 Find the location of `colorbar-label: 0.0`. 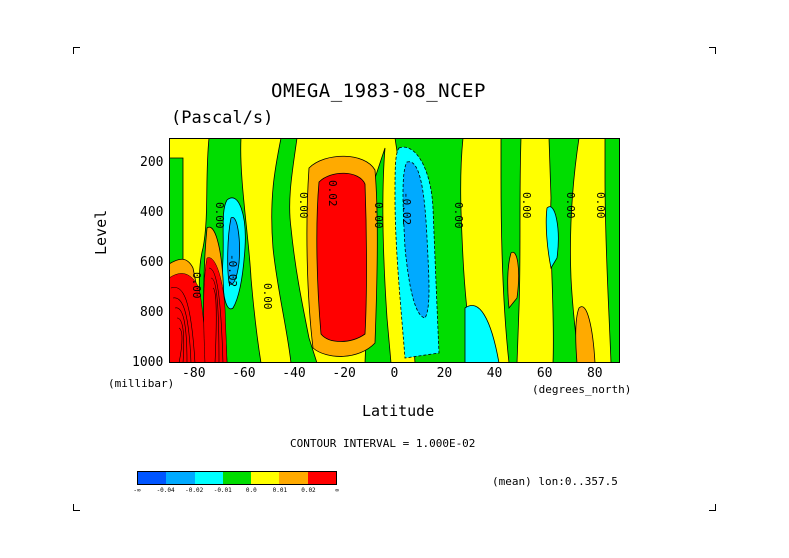

colorbar-label: 0.0 is located at coordinates (251, 490).